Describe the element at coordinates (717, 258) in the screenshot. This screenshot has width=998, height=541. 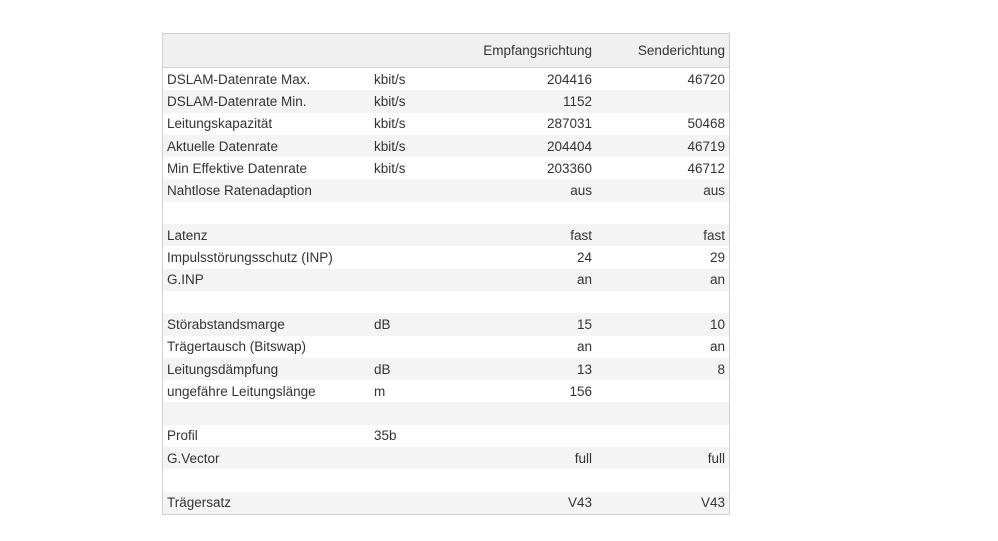
I see `table-cell: 29` at that location.